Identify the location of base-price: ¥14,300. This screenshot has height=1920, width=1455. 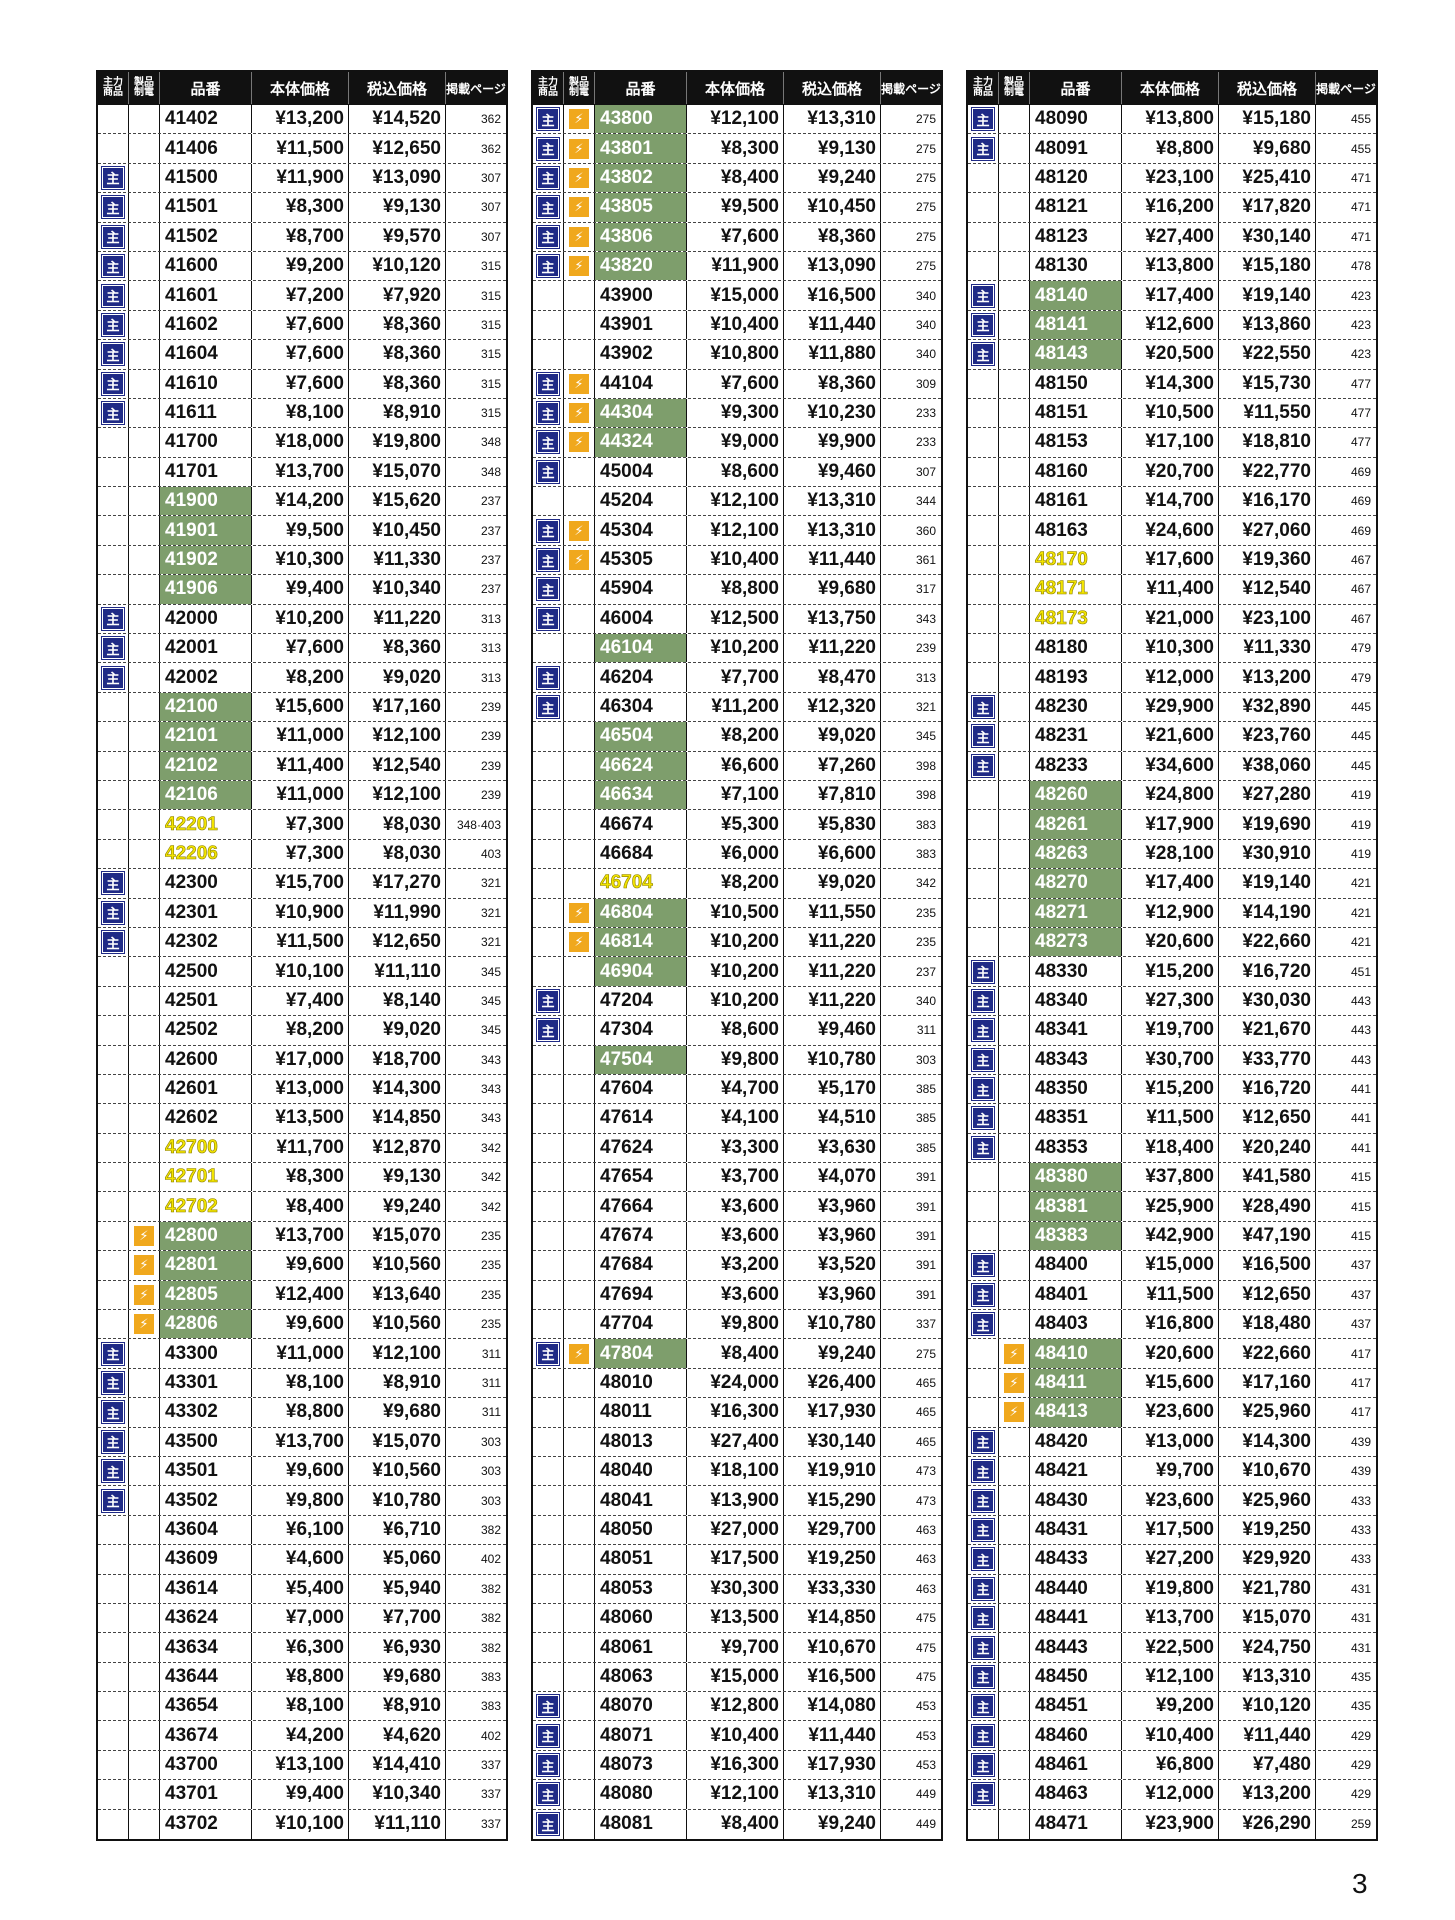
(1170, 383).